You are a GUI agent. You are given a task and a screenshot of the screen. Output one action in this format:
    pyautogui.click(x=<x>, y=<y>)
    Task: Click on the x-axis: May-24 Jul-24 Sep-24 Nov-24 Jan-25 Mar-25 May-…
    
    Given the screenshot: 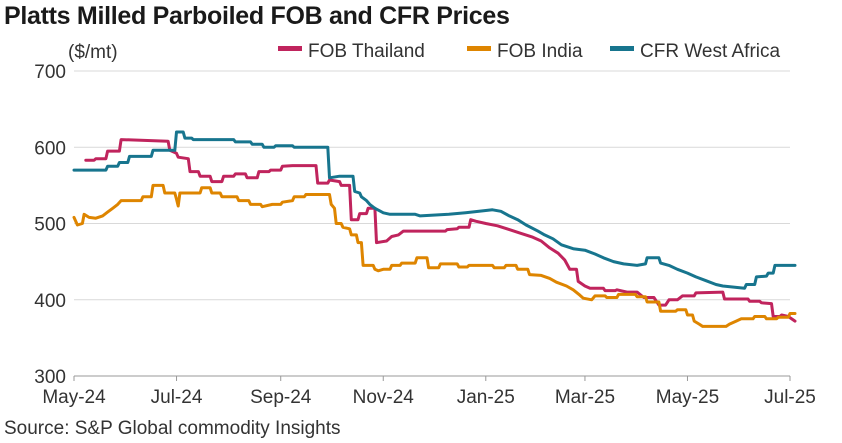 What is the action you would take?
    pyautogui.click(x=429, y=392)
    